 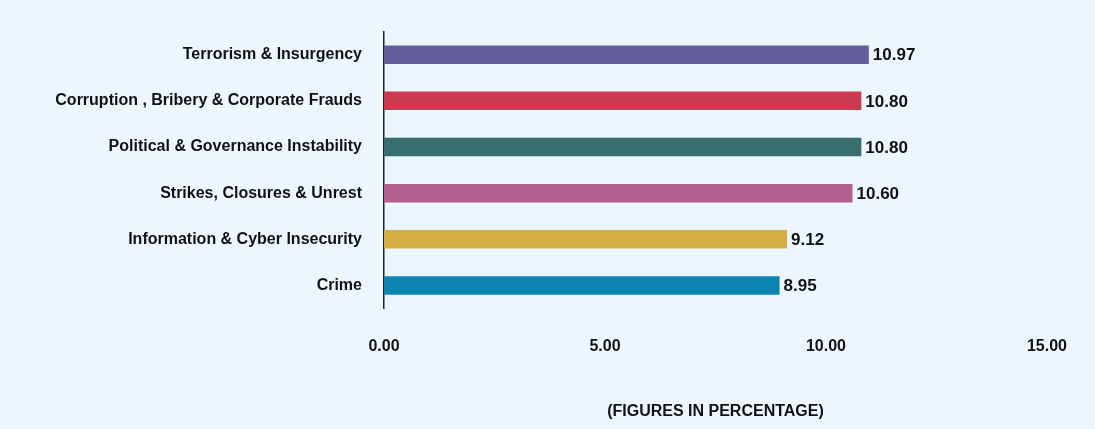 What do you see at coordinates (808, 240) in the screenshot?
I see `data-label: 9.12` at bounding box center [808, 240].